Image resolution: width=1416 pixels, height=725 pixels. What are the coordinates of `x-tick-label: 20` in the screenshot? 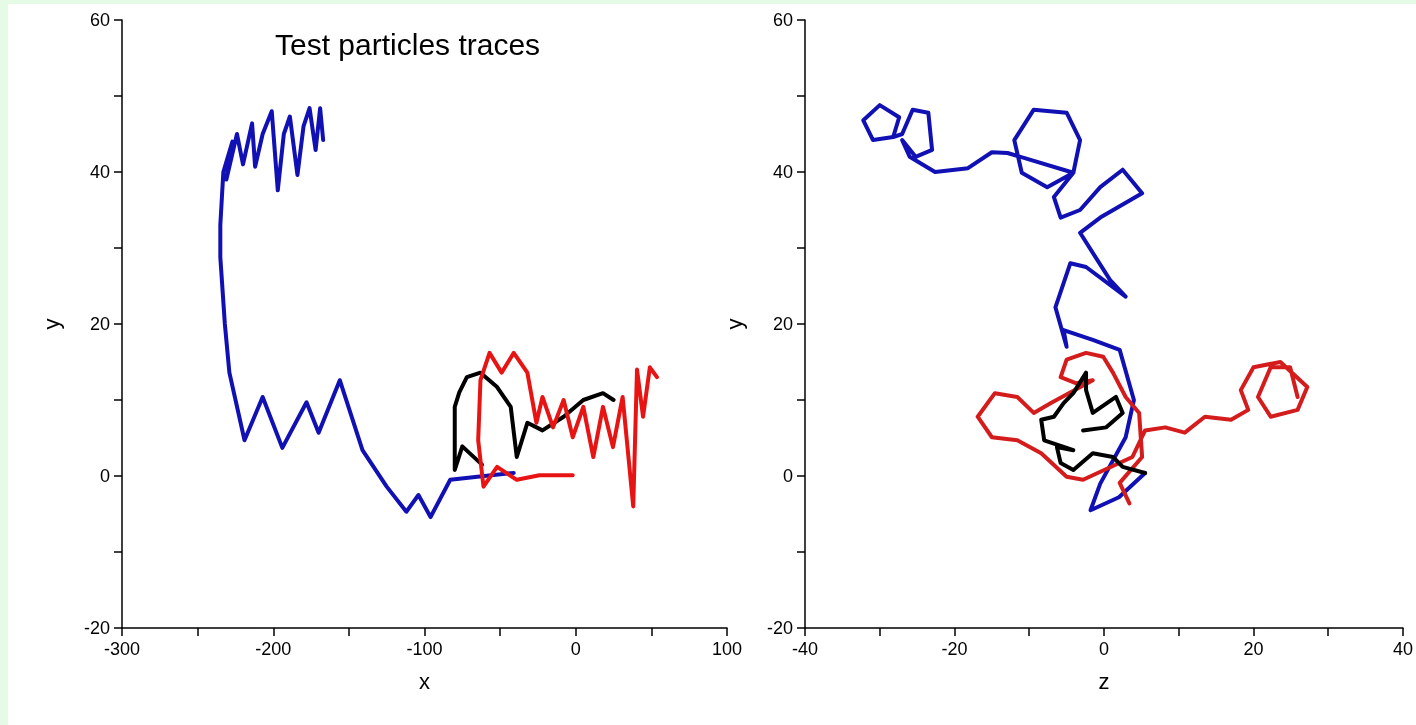 It's located at (1253, 649).